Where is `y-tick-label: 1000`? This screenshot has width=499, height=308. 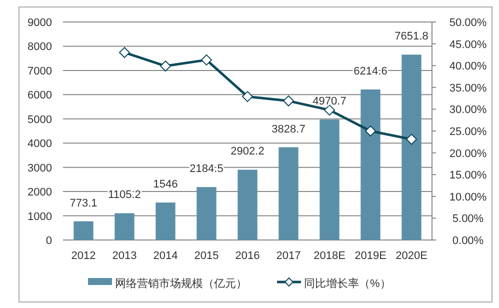 y-tick-label: 1000 is located at coordinates (40, 216).